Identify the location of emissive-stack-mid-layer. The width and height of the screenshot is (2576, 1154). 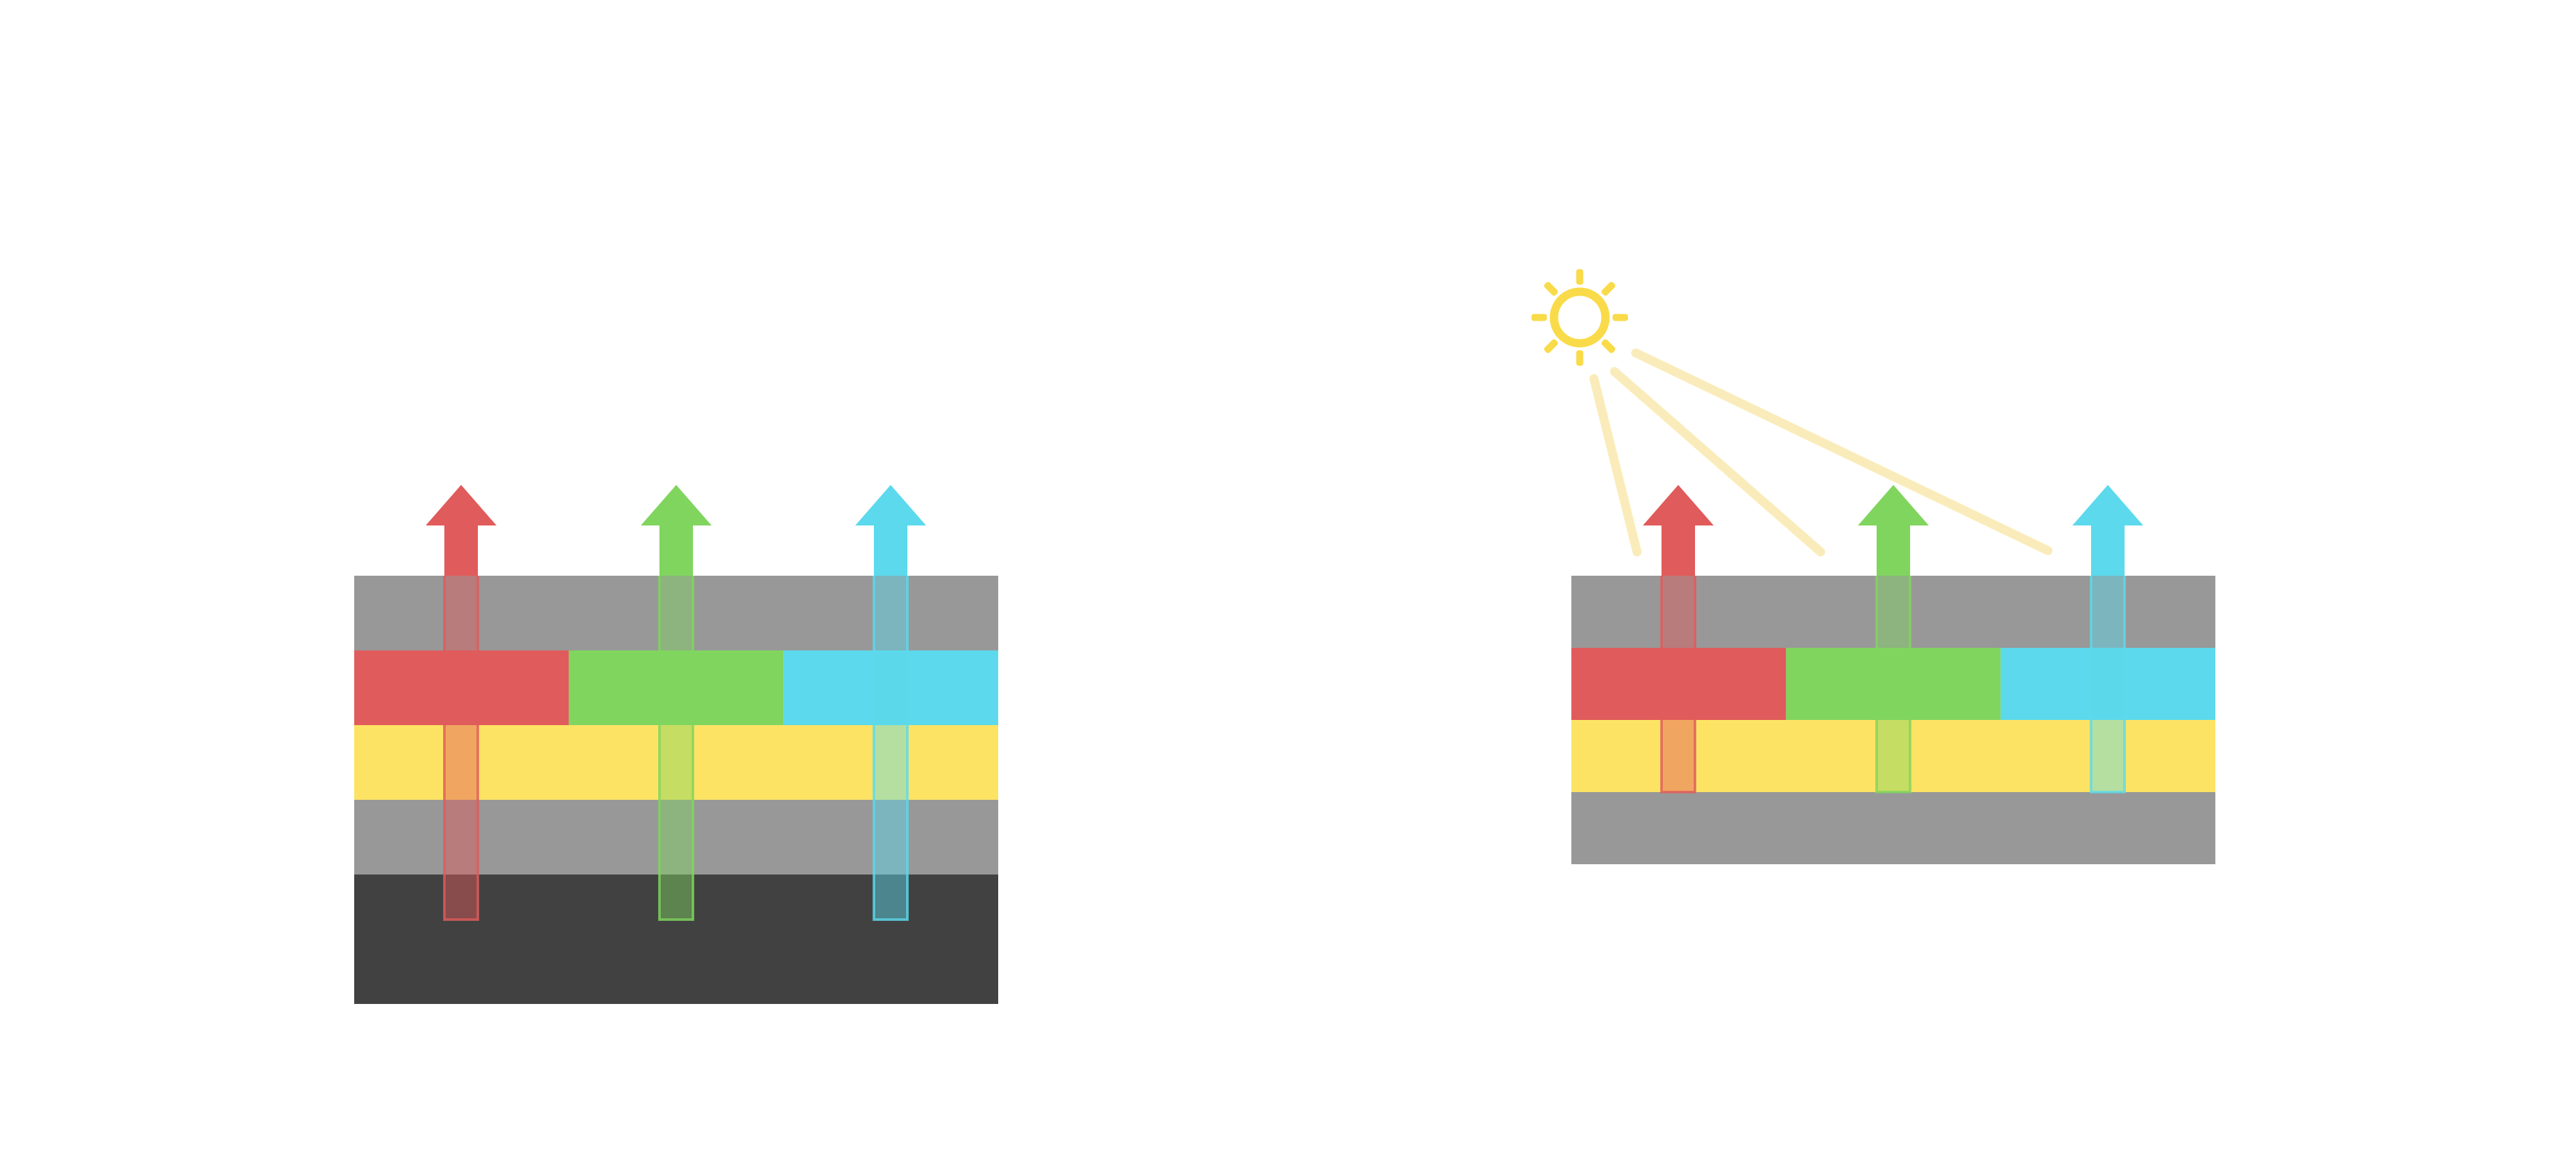
(676, 762).